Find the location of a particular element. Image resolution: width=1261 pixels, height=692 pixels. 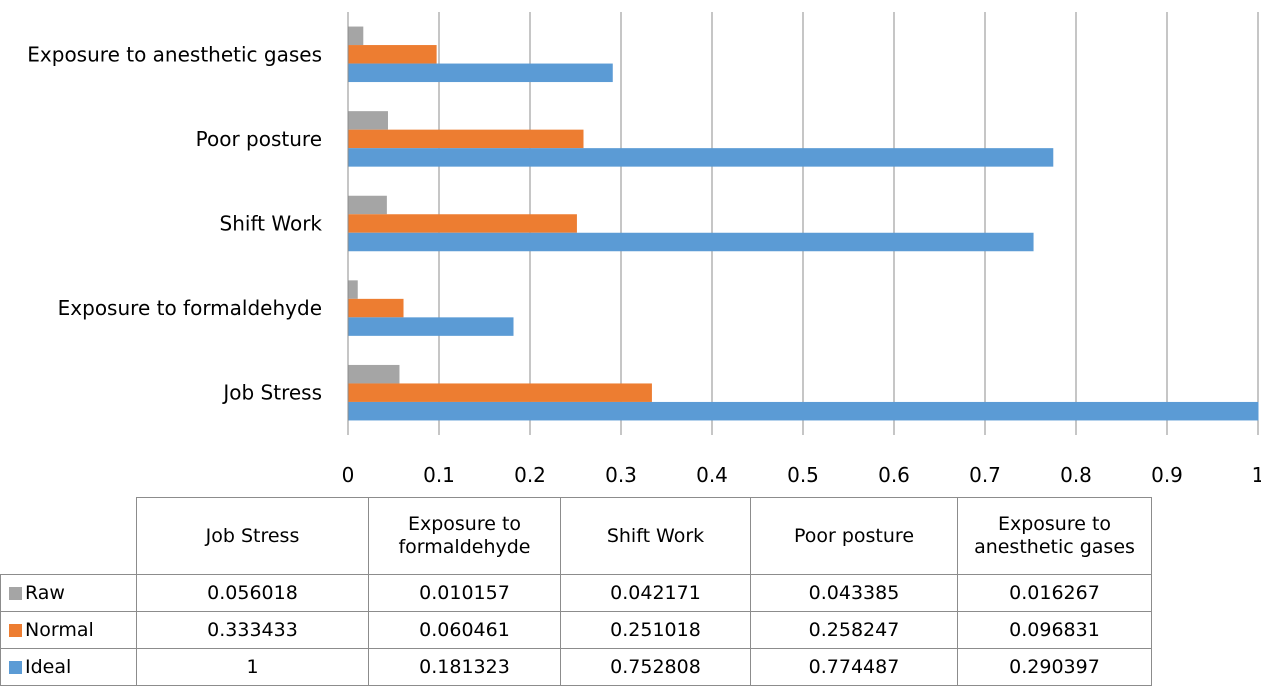

table-cell: 0.010157 is located at coordinates (464, 593).